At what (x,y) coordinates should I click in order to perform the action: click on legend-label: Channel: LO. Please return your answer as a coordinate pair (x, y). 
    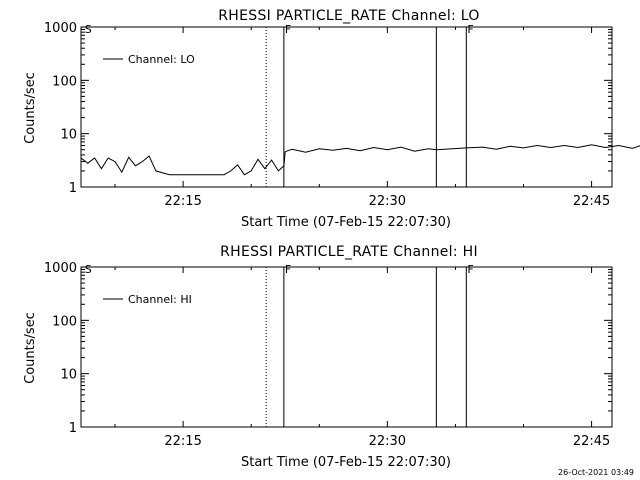
    Looking at the image, I should click on (161, 59).